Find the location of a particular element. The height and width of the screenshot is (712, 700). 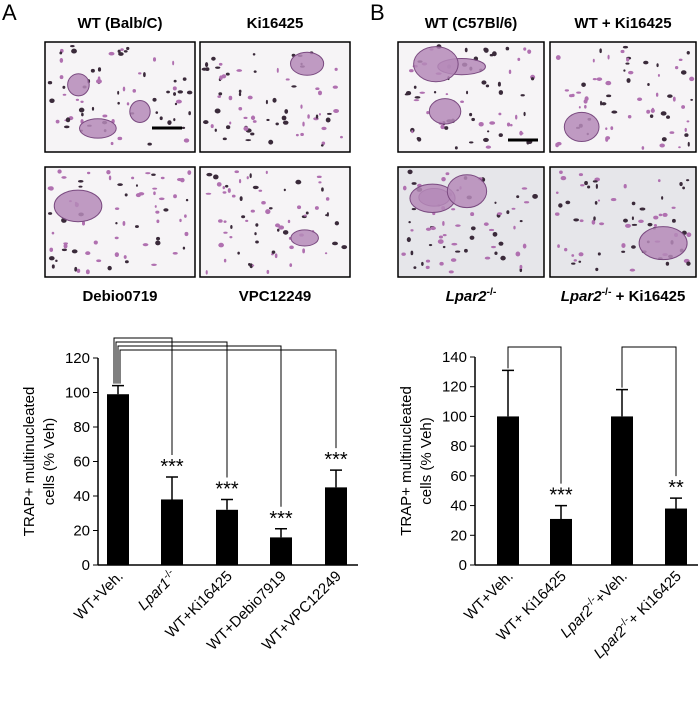

image-label: VPC12249 is located at coordinates (275, 296).